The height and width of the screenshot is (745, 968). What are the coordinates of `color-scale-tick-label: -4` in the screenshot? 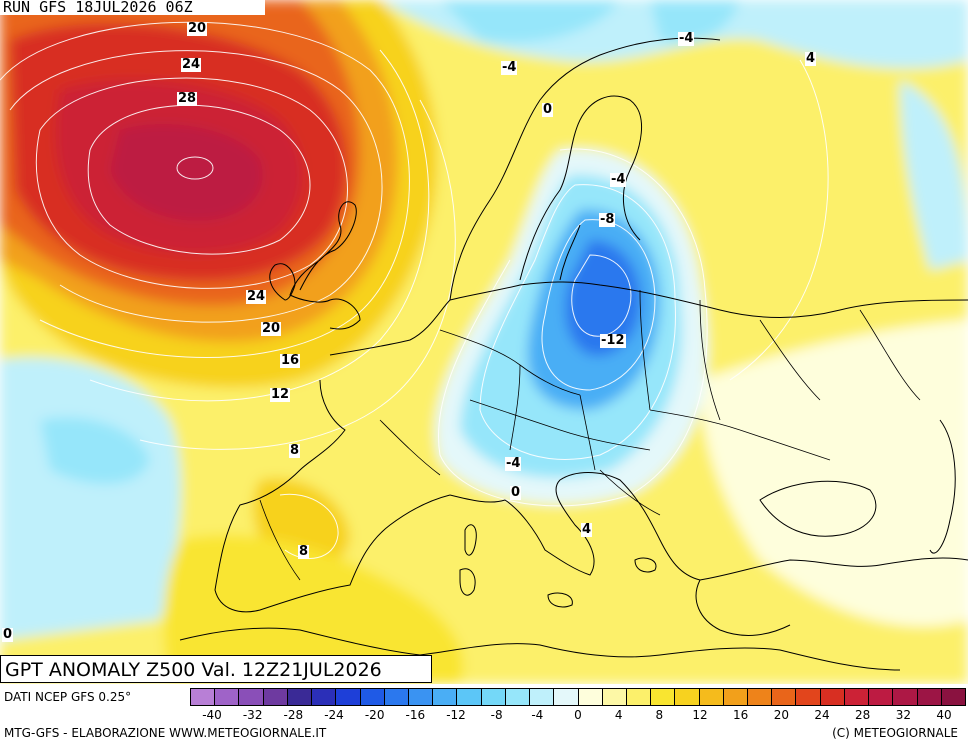 It's located at (537, 715).